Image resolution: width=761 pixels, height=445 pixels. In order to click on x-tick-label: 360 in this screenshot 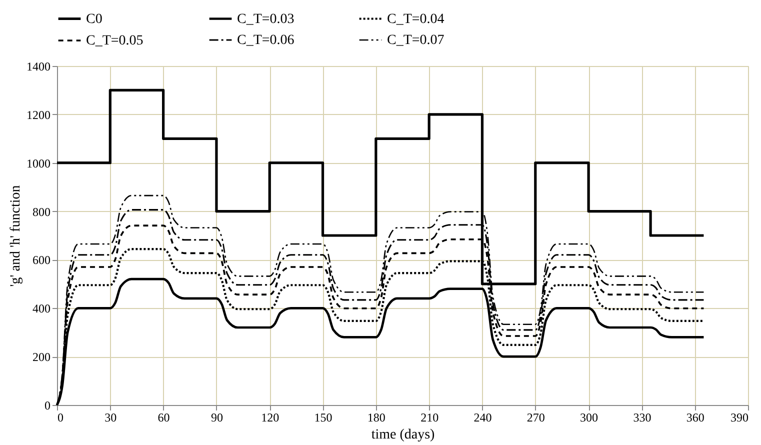, I will do `click(695, 417)`.